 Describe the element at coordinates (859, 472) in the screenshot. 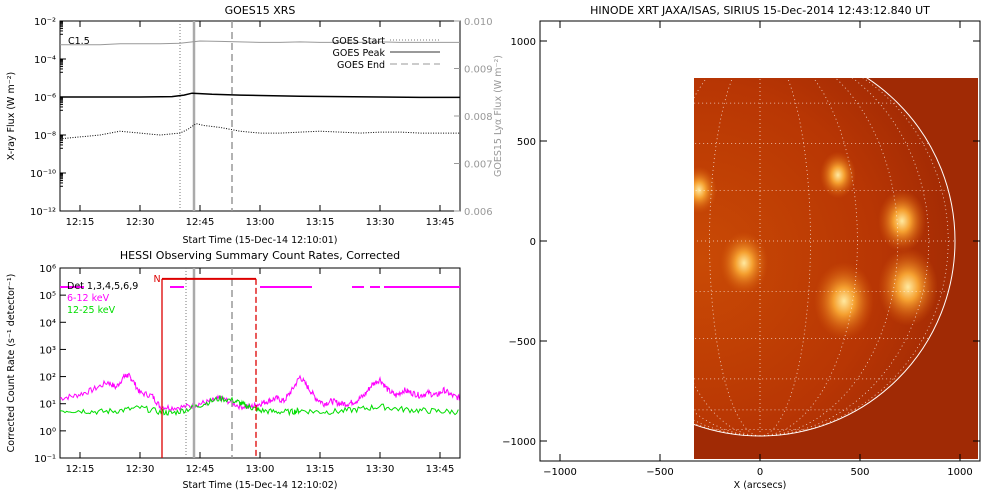

I see `xrt-xtick-label: 500` at that location.